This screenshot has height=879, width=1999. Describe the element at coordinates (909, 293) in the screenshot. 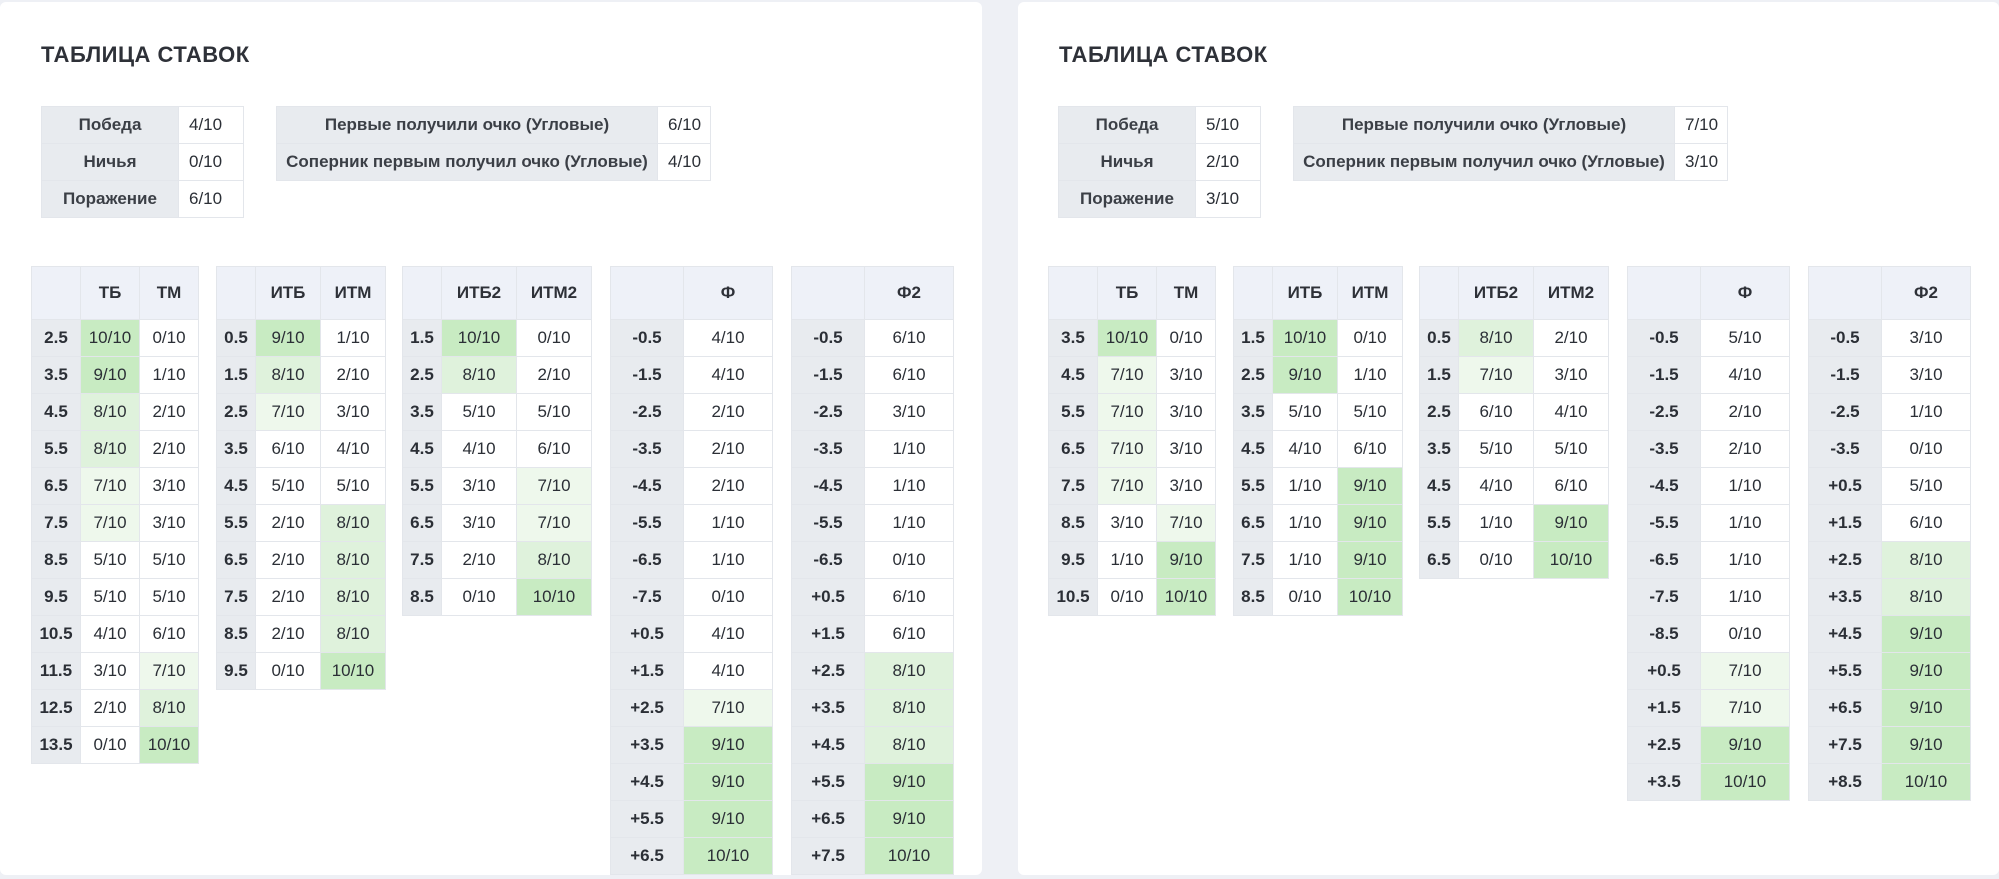

I see `column-header: Ф2` at that location.